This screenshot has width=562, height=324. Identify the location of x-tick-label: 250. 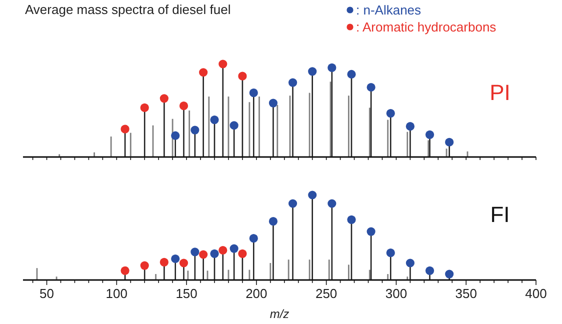
(326, 293).